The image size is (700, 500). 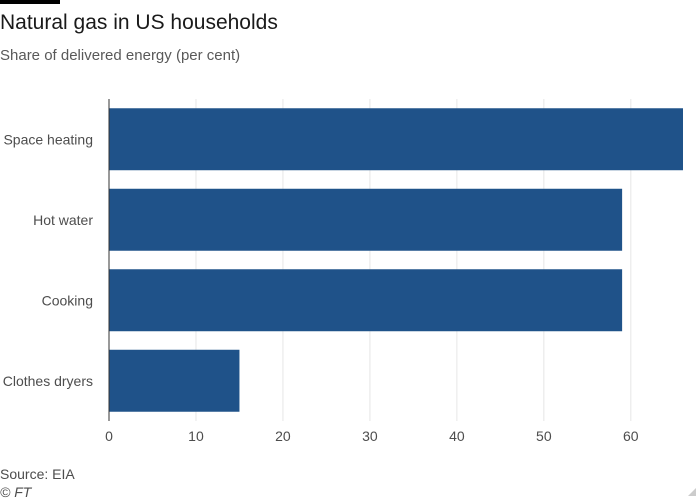 I want to click on category-label: Cooking, so click(x=67, y=300).